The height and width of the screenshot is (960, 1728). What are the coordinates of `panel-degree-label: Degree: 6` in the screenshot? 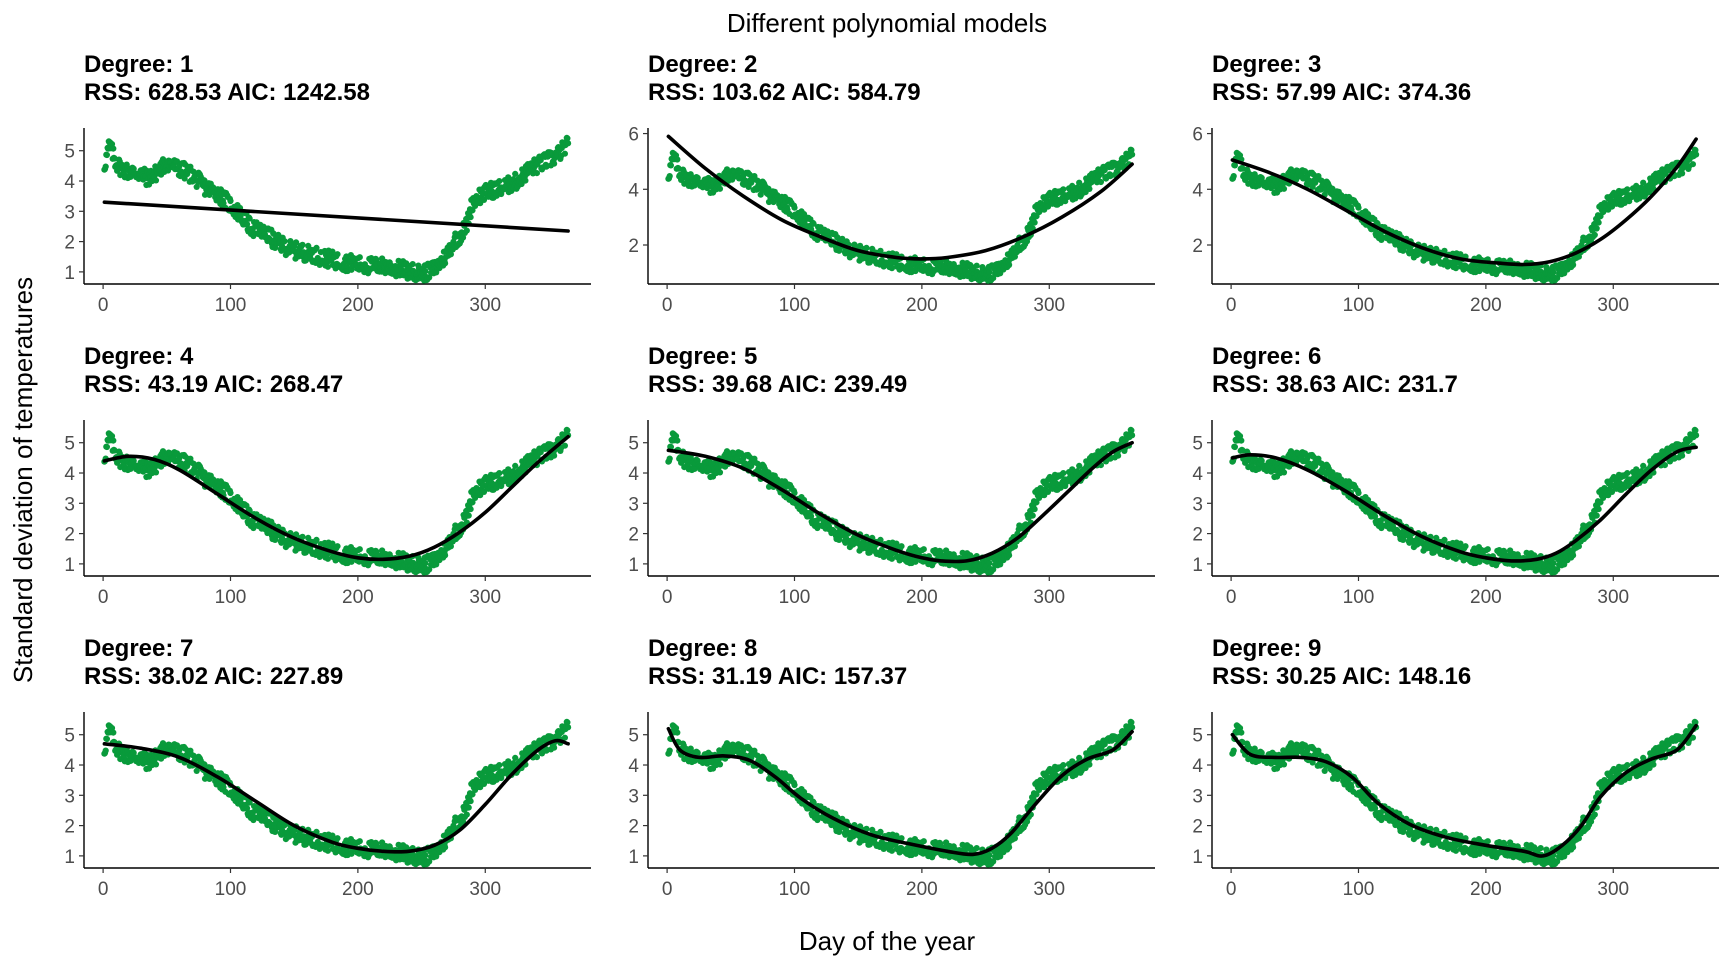 It's located at (1266, 356).